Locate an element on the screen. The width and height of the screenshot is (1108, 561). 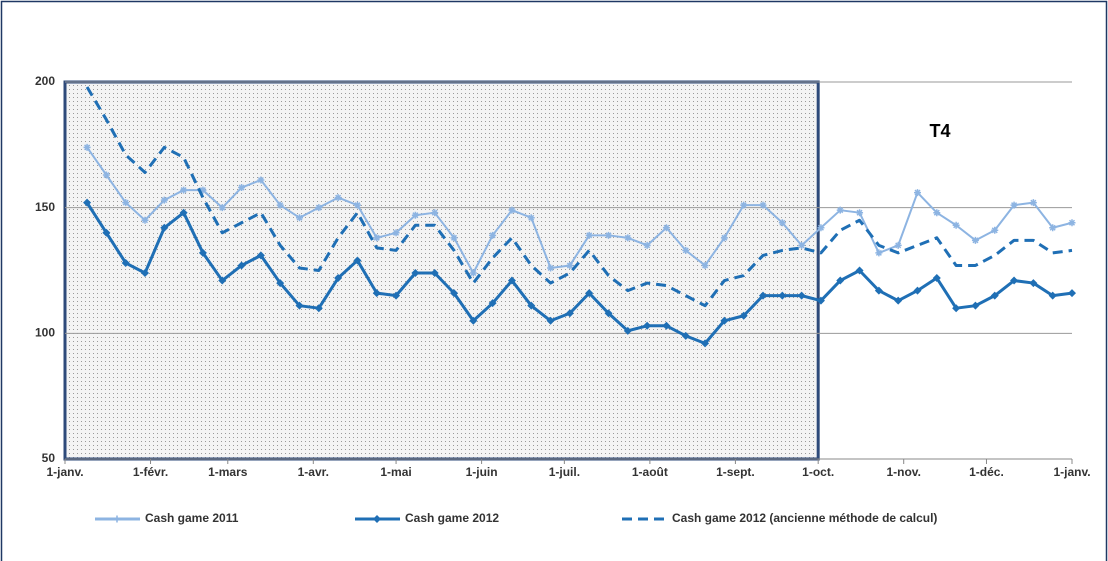
x-tick-label: 1-août is located at coordinates (650, 472).